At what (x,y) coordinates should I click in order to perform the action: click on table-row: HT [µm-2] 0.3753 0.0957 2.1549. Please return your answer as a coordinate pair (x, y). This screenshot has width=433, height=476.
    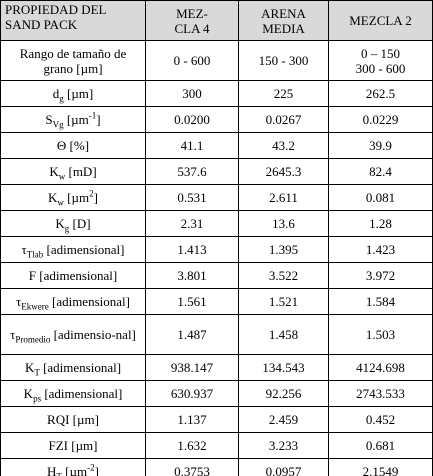
    Looking at the image, I should click on (216, 467).